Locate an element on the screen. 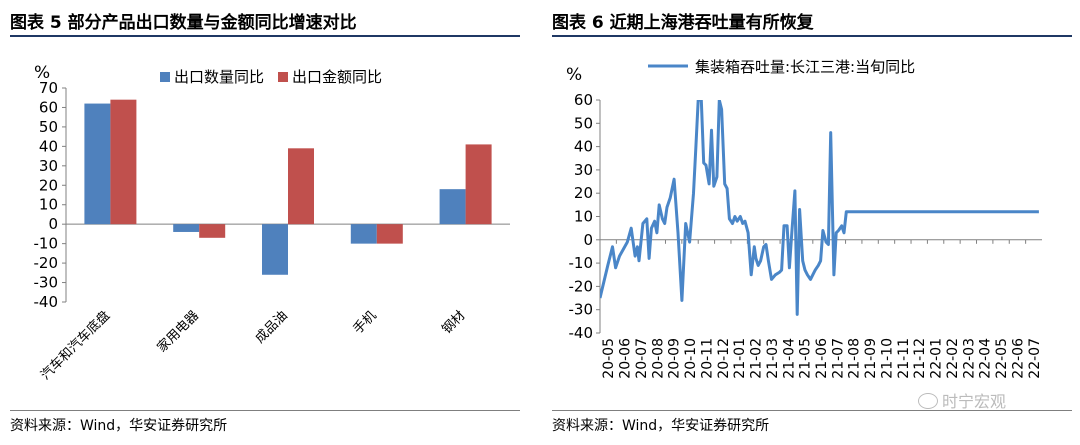 This screenshot has width=1080, height=445. x-tick-label: 20-09 is located at coordinates (675, 358).